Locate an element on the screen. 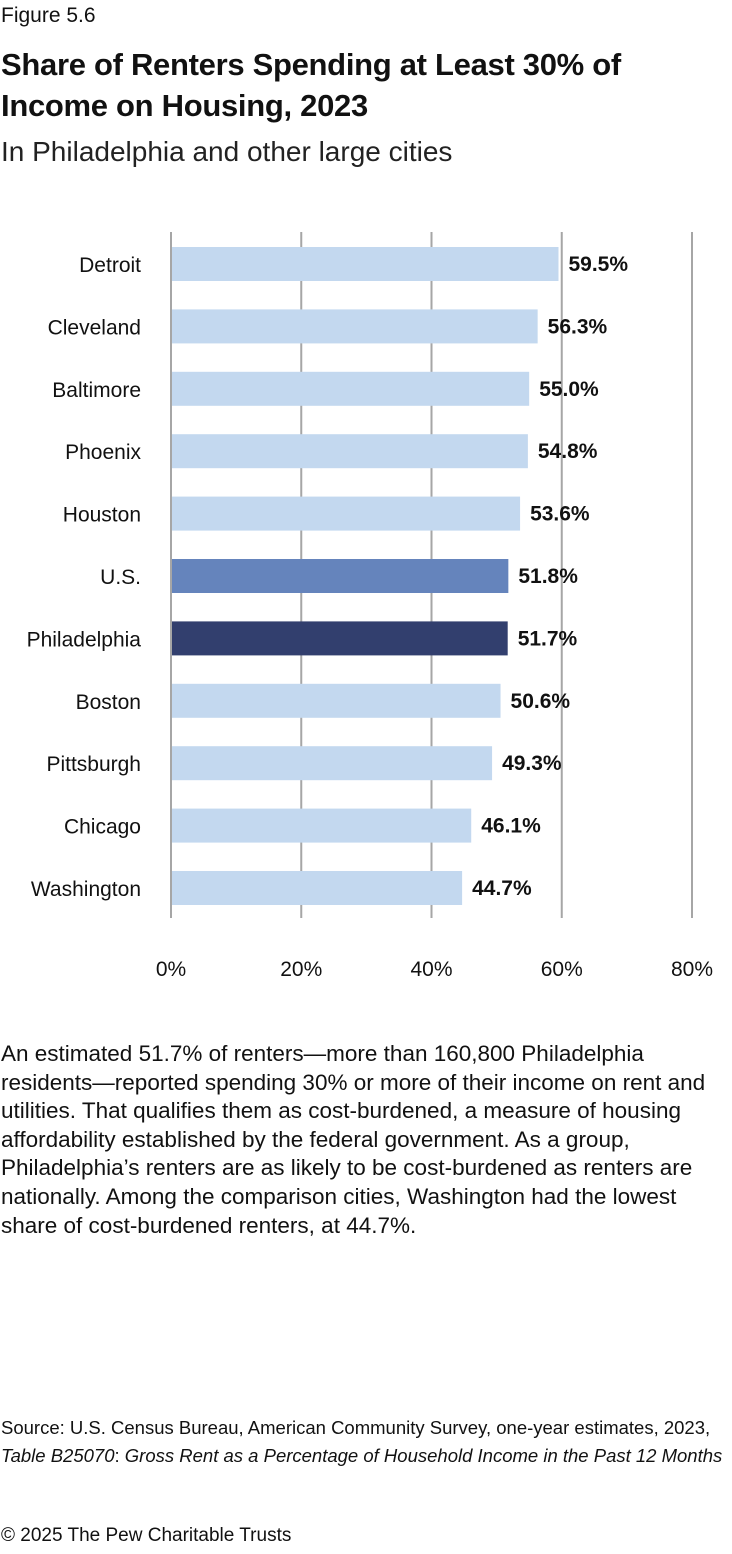 The width and height of the screenshot is (732, 1554). value-label: 59.5% is located at coordinates (598, 264).